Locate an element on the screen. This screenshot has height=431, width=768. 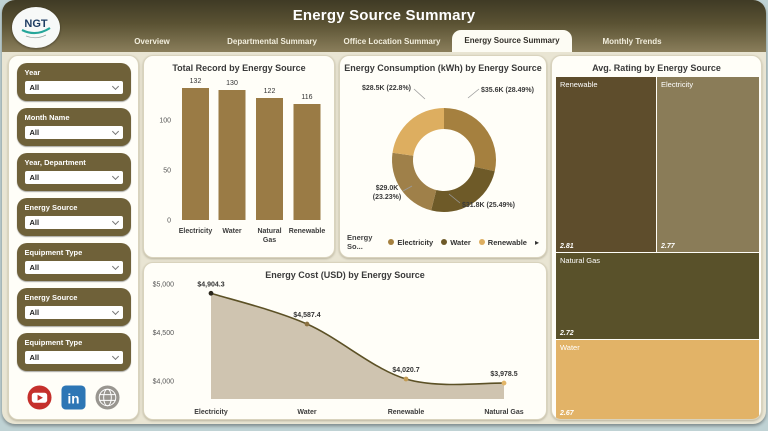
svg-text: $4,904.3 is located at coordinates (210, 284).